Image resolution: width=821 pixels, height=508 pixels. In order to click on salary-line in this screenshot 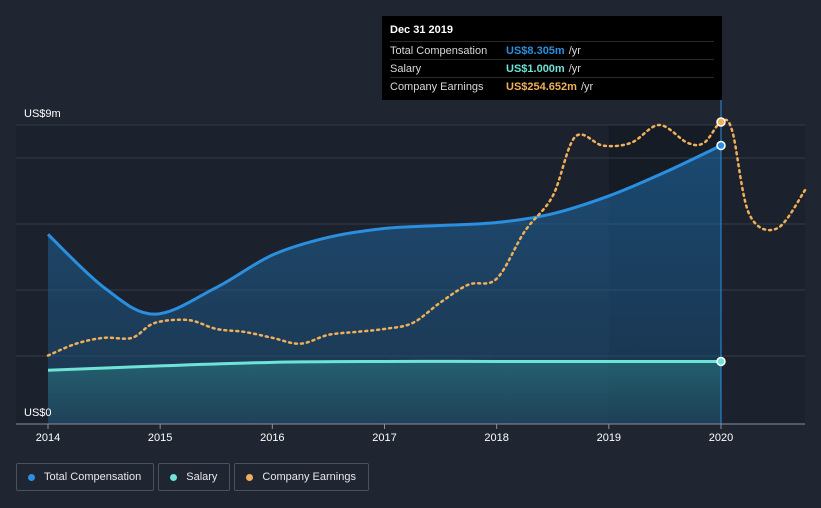, I will do `click(384, 365)`.